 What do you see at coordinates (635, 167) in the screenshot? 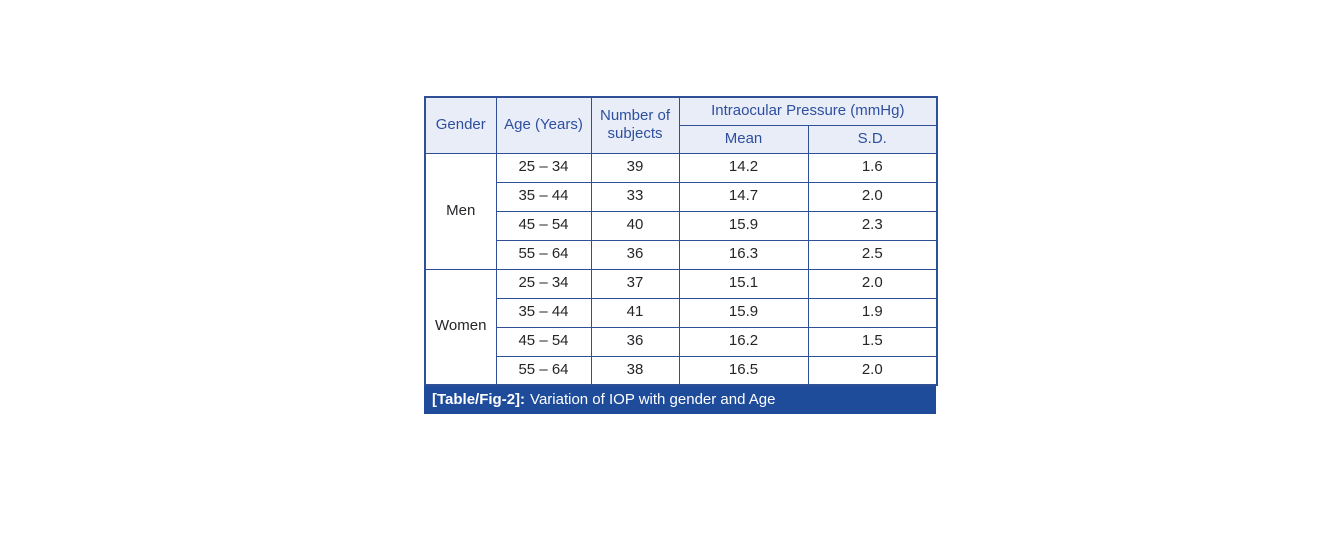
I see `subjects-cell: 39` at bounding box center [635, 167].